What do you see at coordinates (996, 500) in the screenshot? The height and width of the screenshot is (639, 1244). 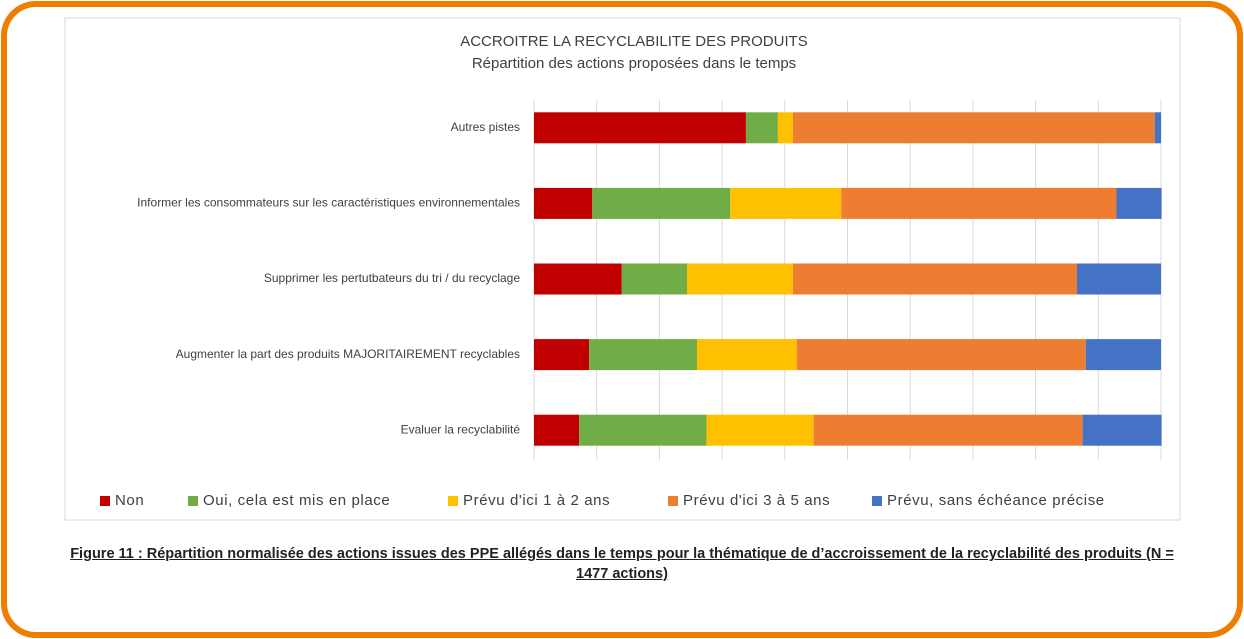 I see `legend-label: Prévu, sans échéance précise` at bounding box center [996, 500].